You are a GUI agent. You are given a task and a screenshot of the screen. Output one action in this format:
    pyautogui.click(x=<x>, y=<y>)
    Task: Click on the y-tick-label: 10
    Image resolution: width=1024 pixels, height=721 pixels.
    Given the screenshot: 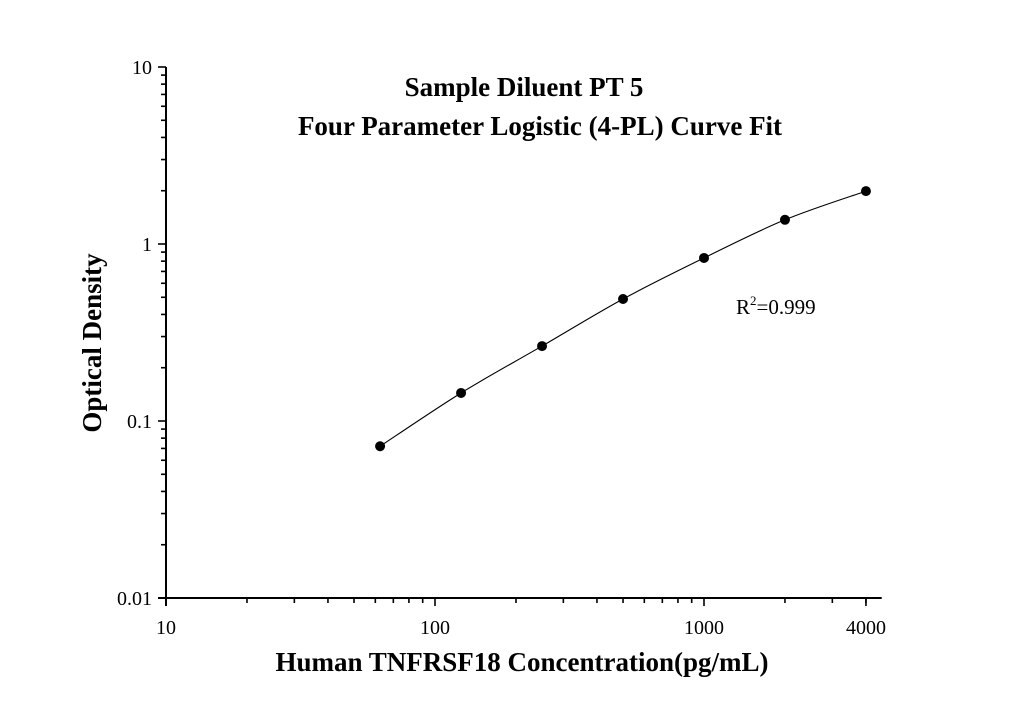 What is the action you would take?
    pyautogui.click(x=142, y=68)
    